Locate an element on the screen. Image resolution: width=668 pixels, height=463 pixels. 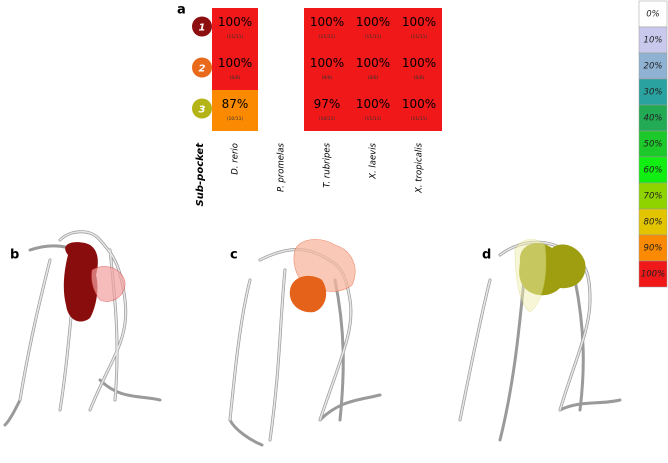
protein-d is located at coordinates (540, 340).